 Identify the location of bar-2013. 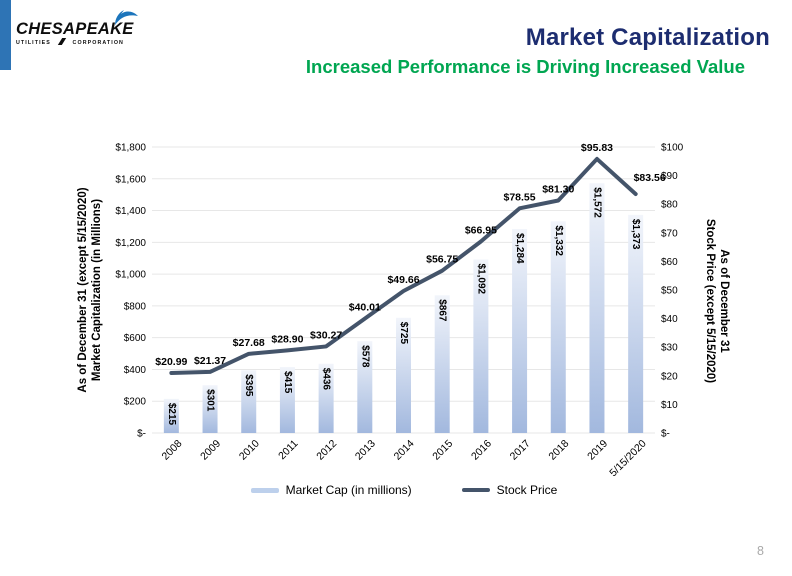
(365, 387).